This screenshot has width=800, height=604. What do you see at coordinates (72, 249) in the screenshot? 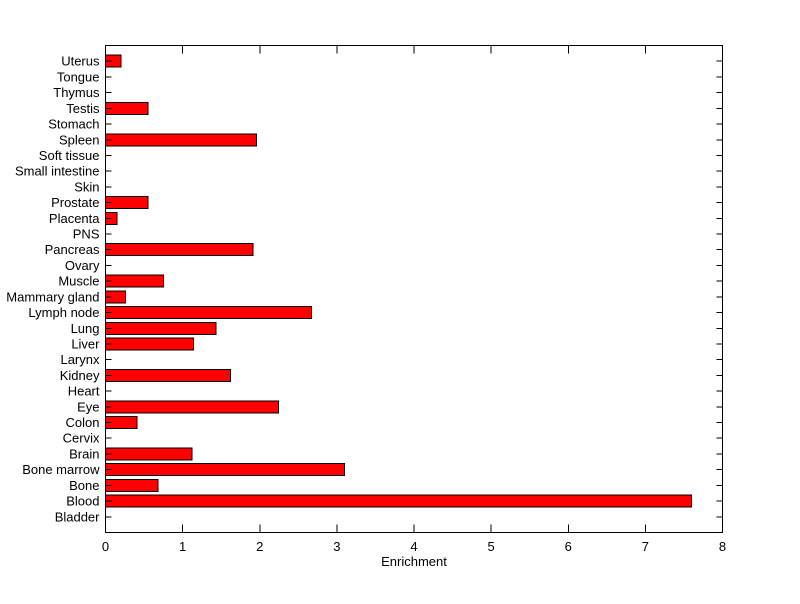
I see `y-tick-label: Pancreas` at bounding box center [72, 249].